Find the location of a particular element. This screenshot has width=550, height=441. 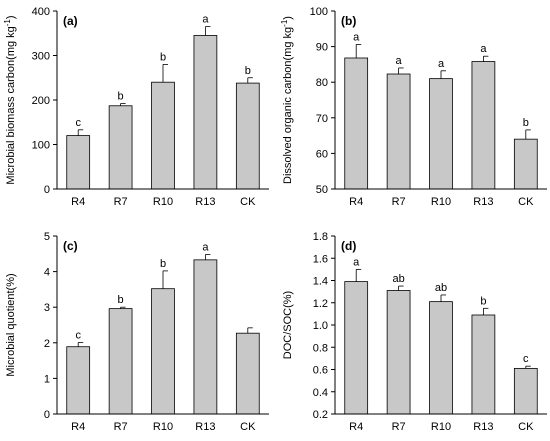

y-tick-label: 1 is located at coordinates (47, 379).